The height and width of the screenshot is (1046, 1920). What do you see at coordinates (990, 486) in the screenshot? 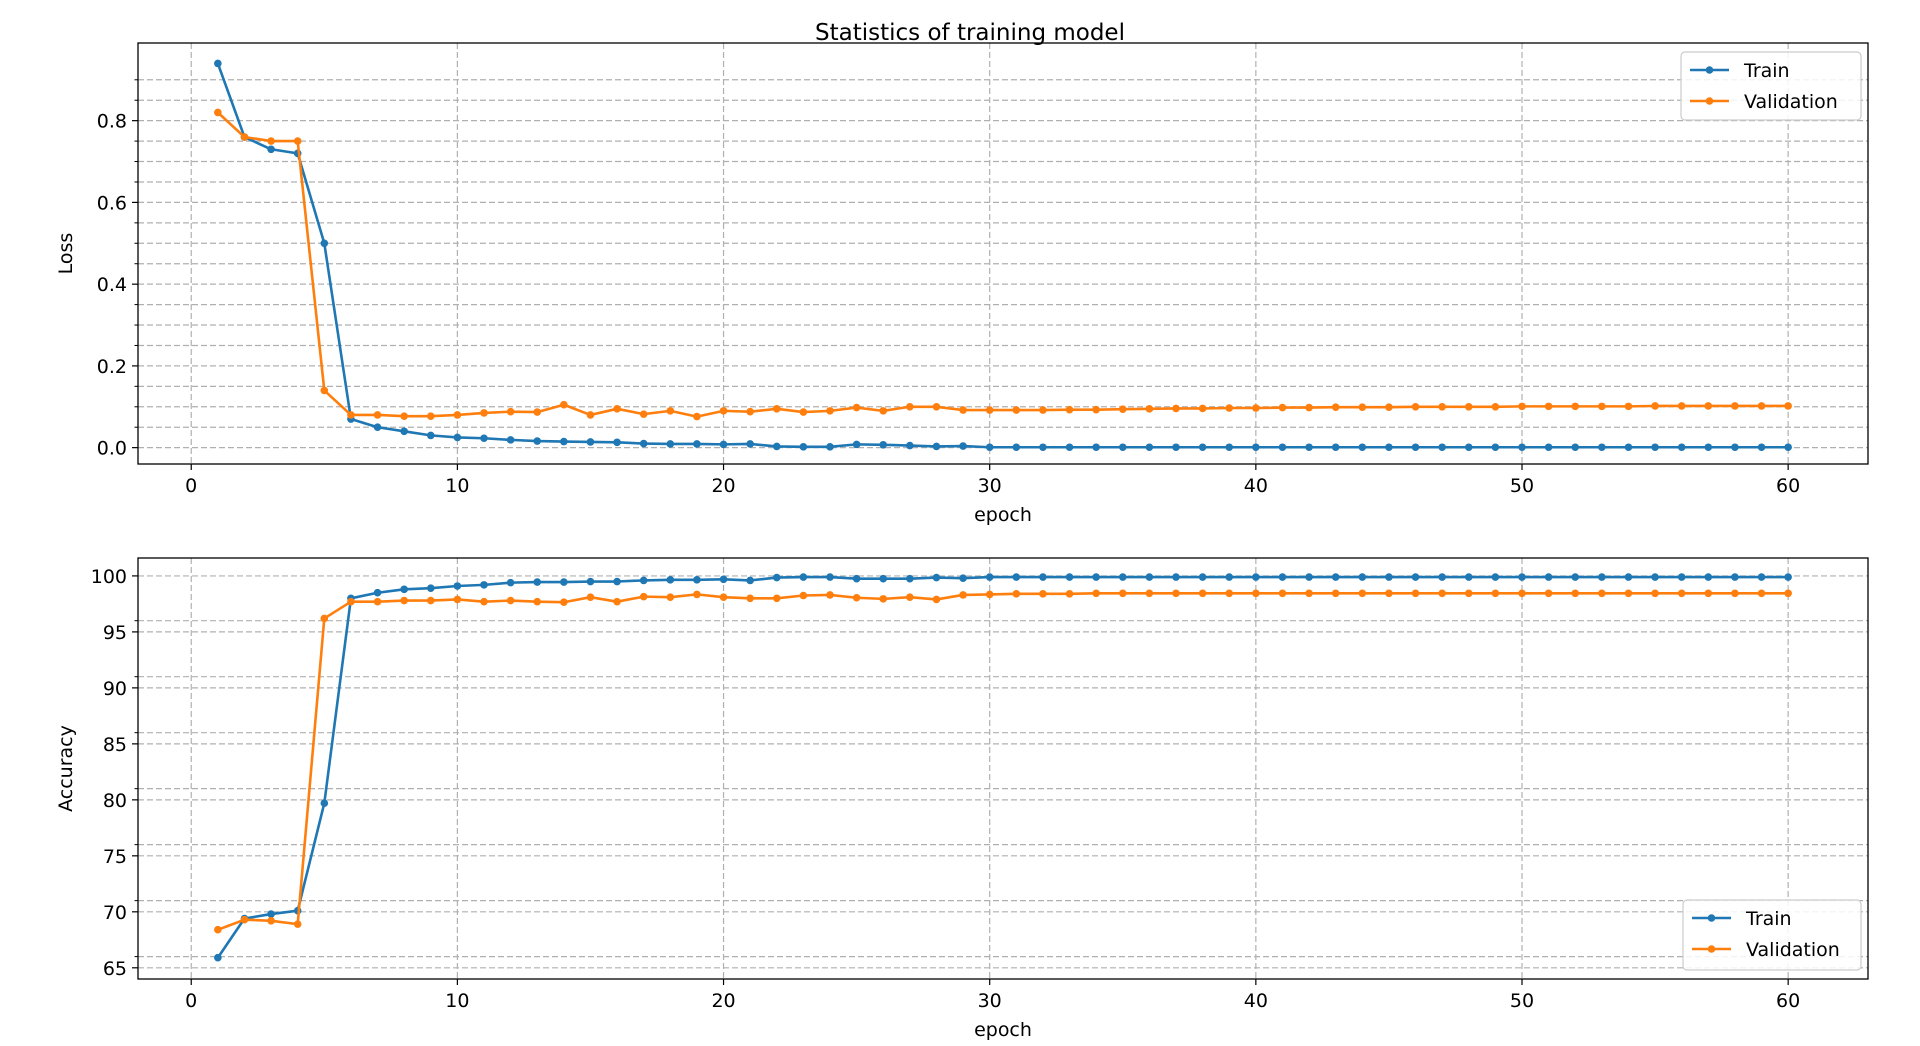
I see `x-tick-label: 30` at bounding box center [990, 486].